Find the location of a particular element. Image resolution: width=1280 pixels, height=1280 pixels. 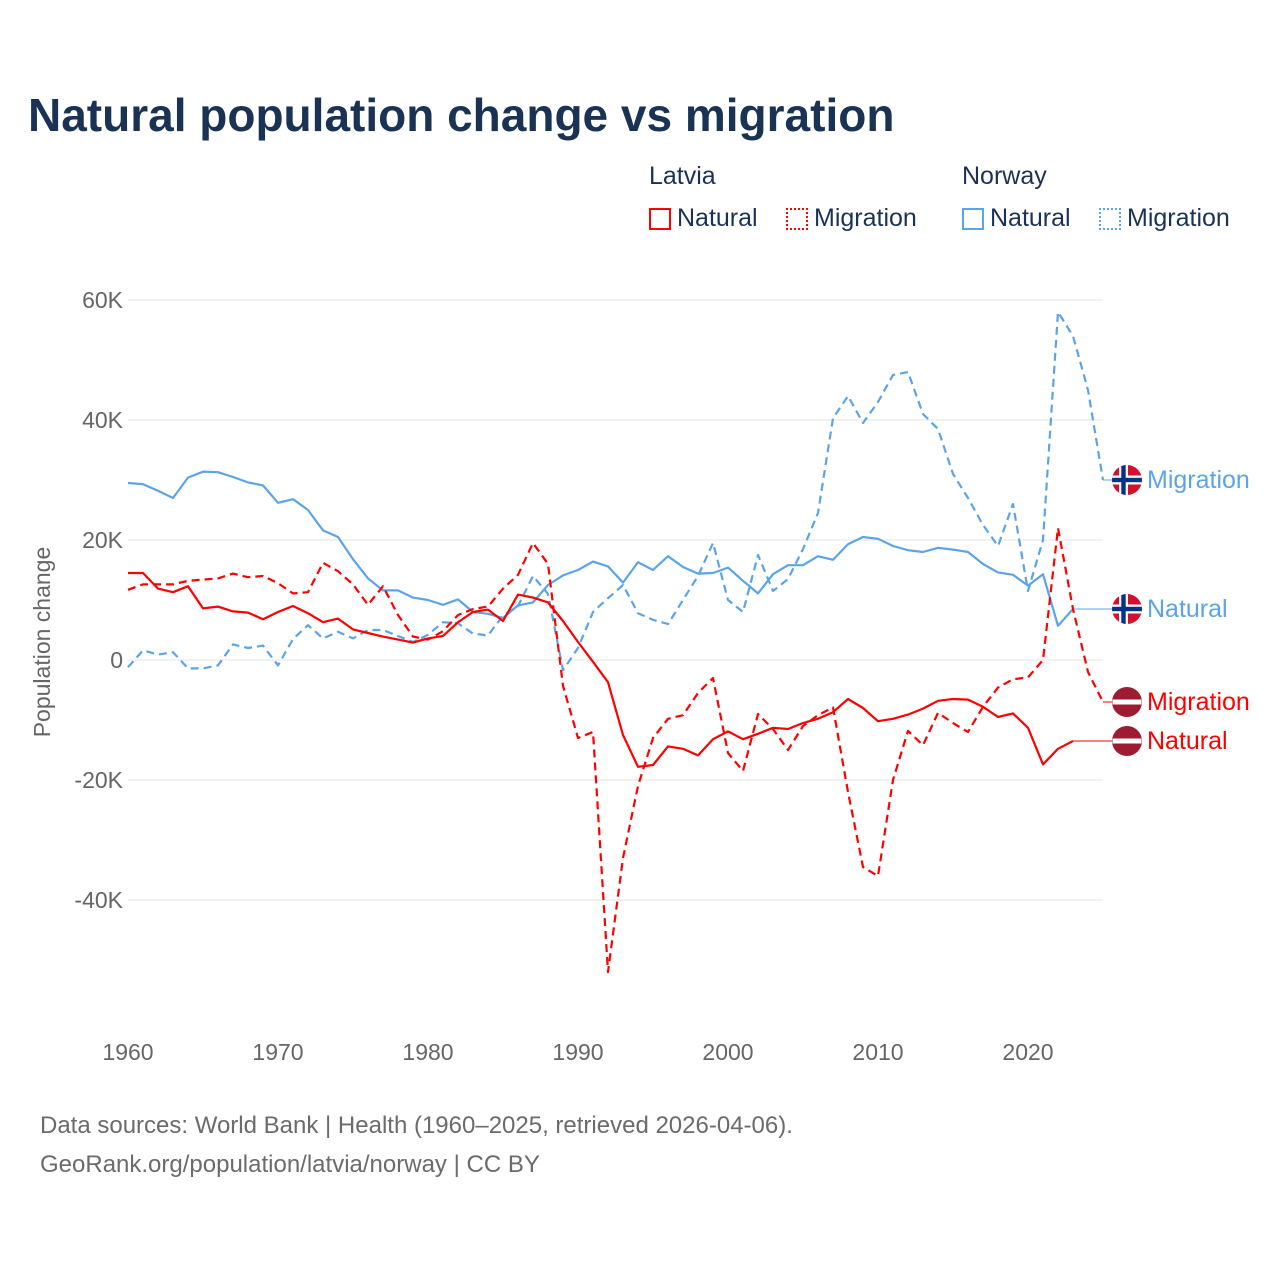

legend-latvia: Latvia Natural Migration is located at coordinates (783, 197).